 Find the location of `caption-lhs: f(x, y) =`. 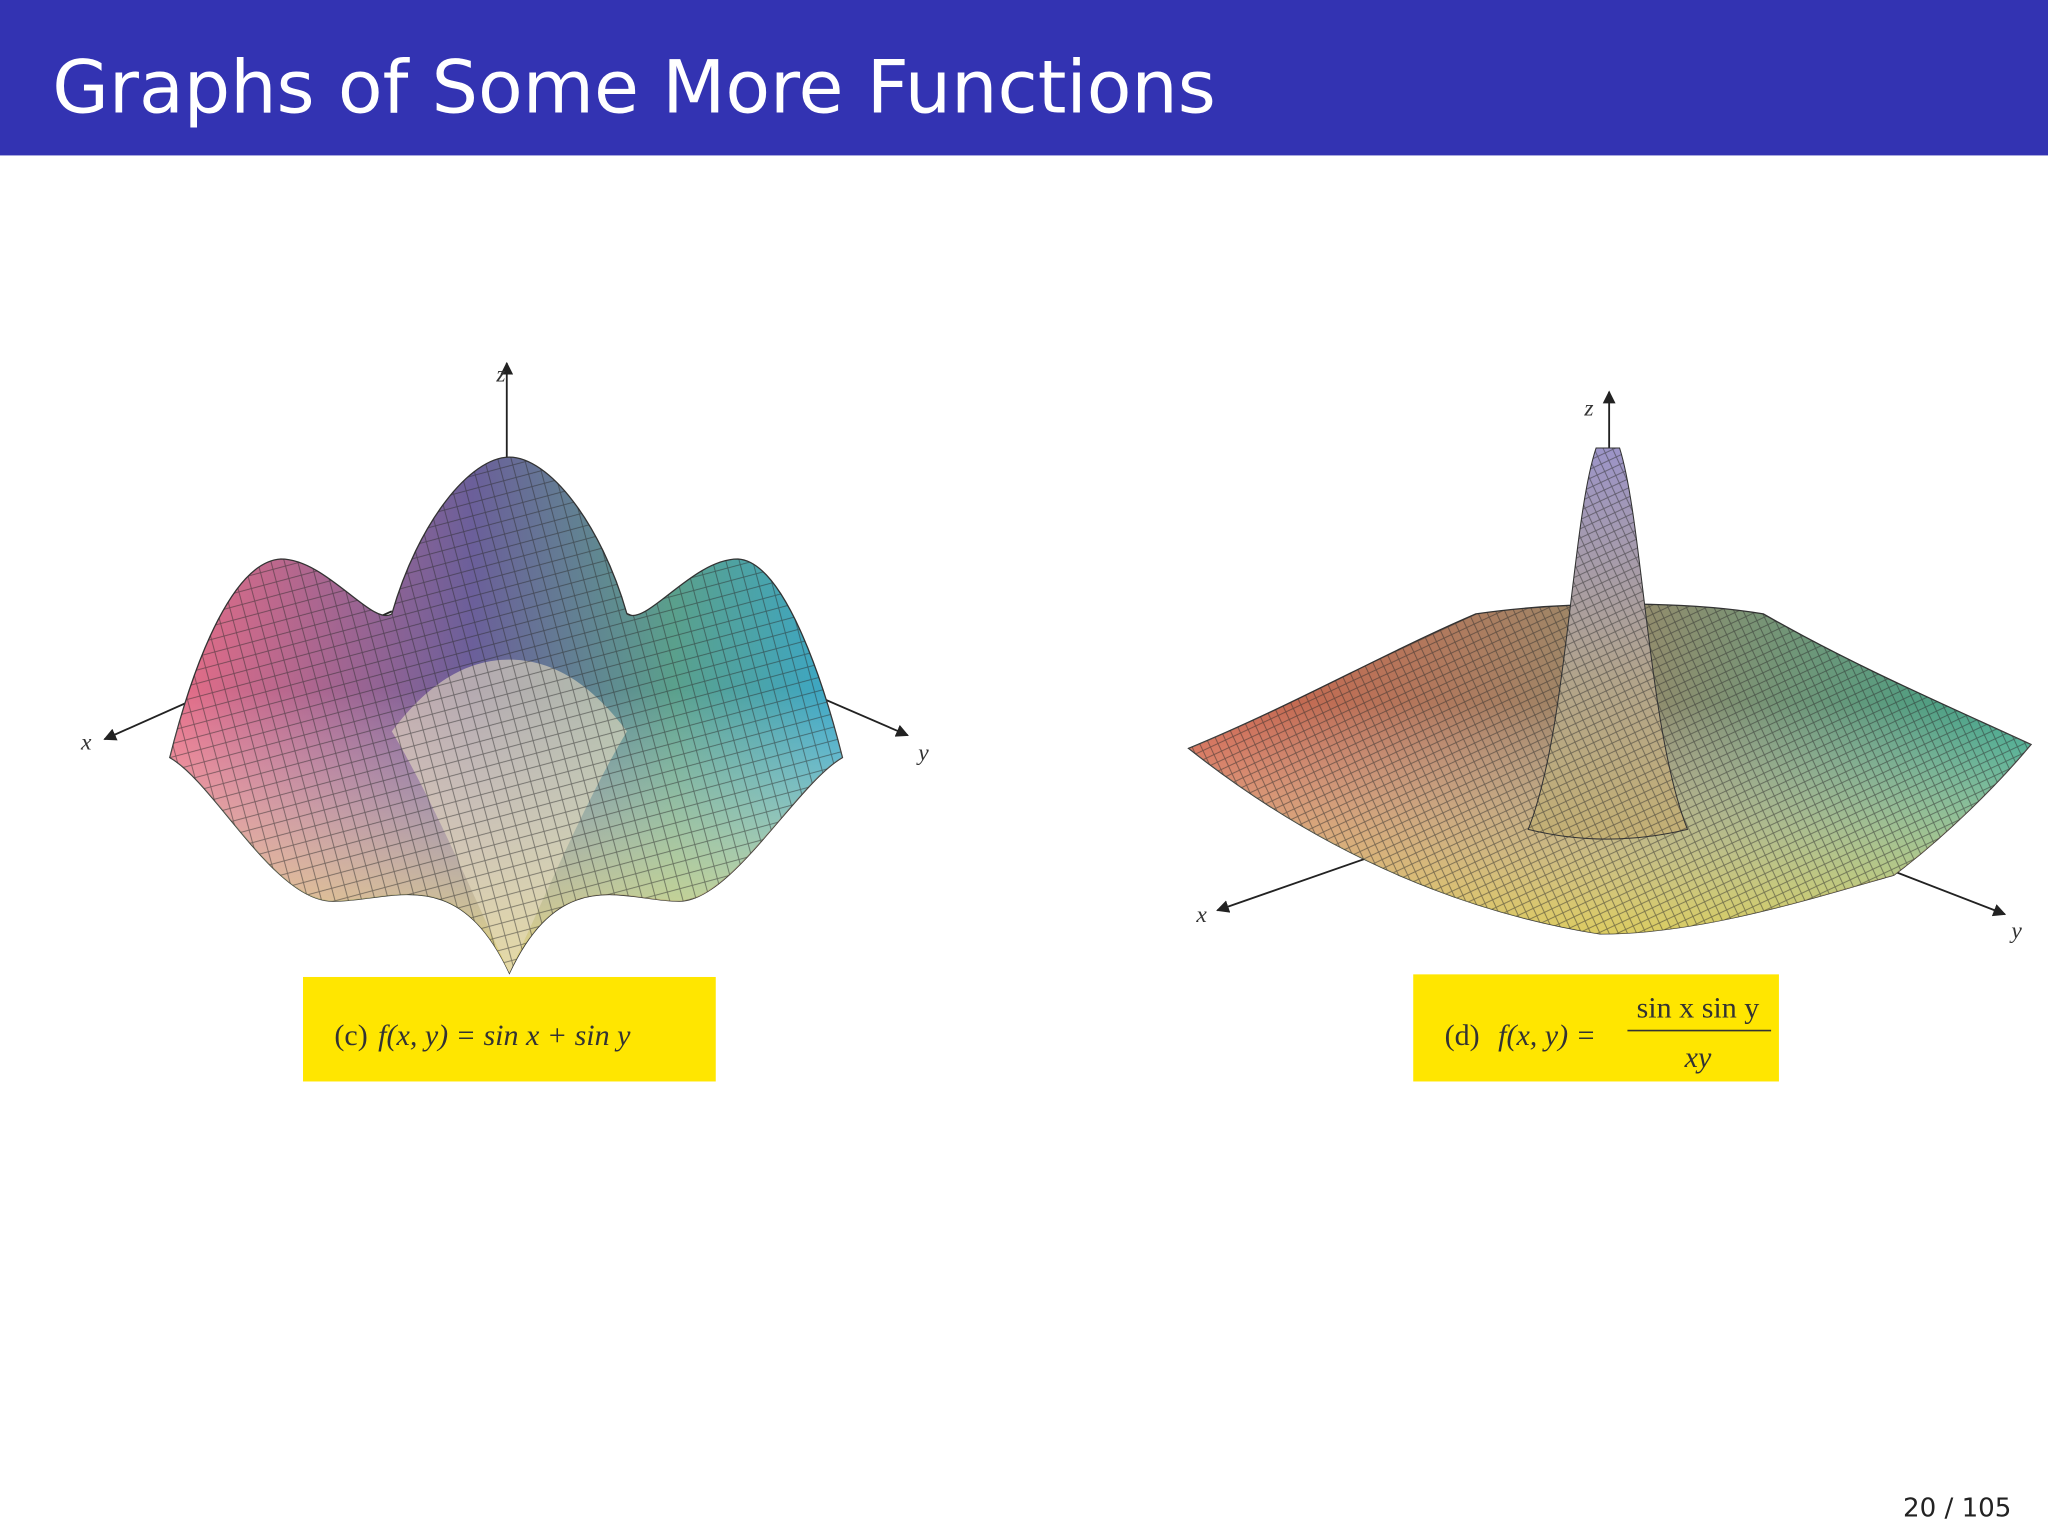

caption-lhs: f(x, y) = is located at coordinates (1547, 1035).